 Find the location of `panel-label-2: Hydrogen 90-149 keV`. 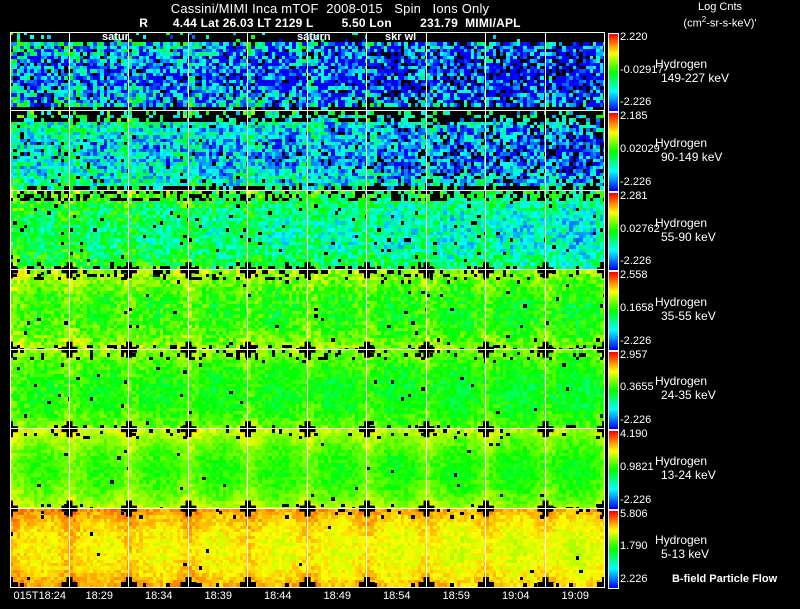

panel-label-2: Hydrogen 90-149 keV is located at coordinates (688, 150).